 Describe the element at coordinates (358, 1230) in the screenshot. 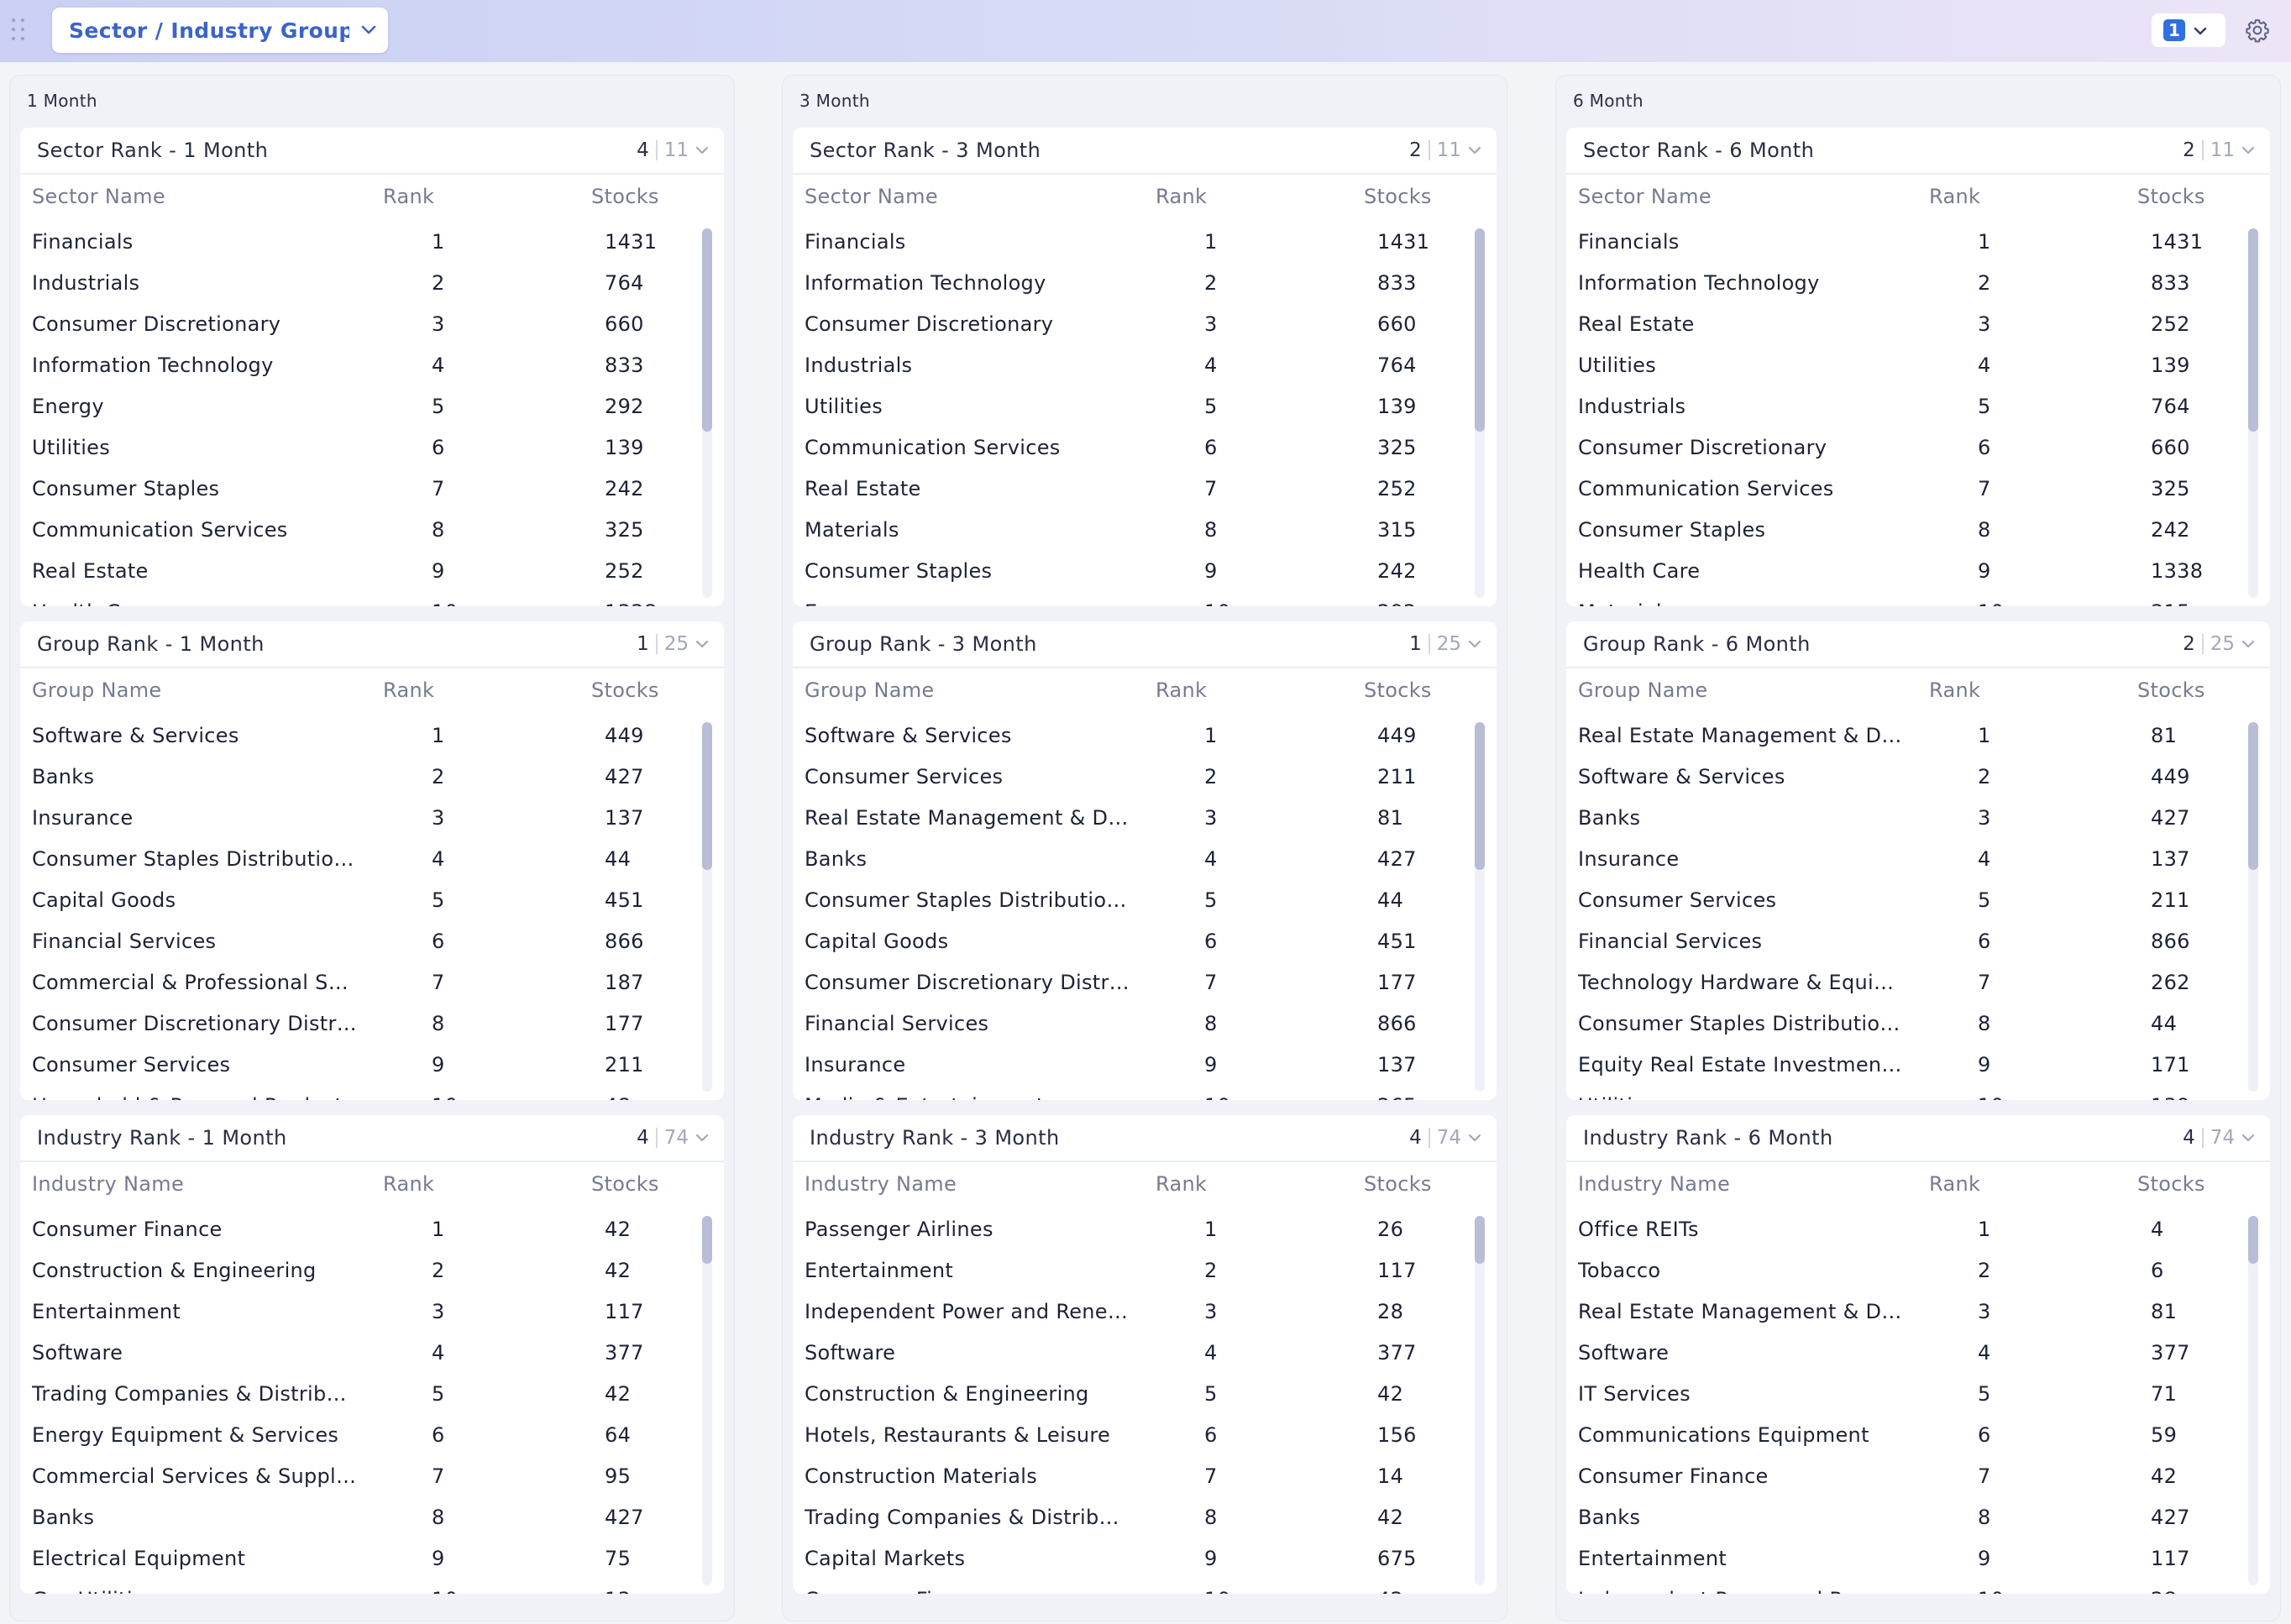

I see `table-row: Consumer Finance 1 42` at that location.